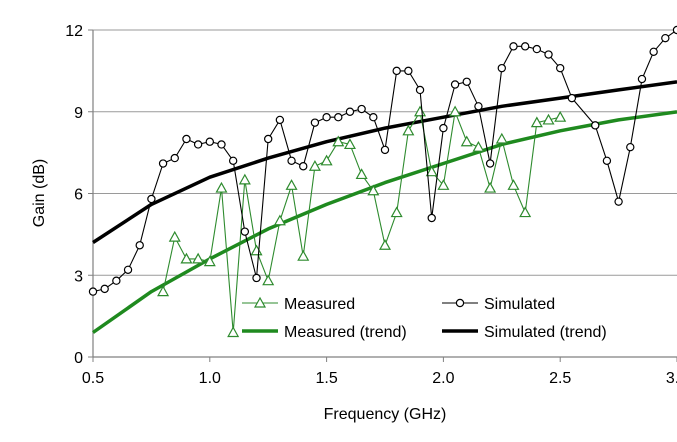 Image resolution: width=677 pixels, height=442 pixels. I want to click on x-tick-label: 0.5, so click(93, 378).